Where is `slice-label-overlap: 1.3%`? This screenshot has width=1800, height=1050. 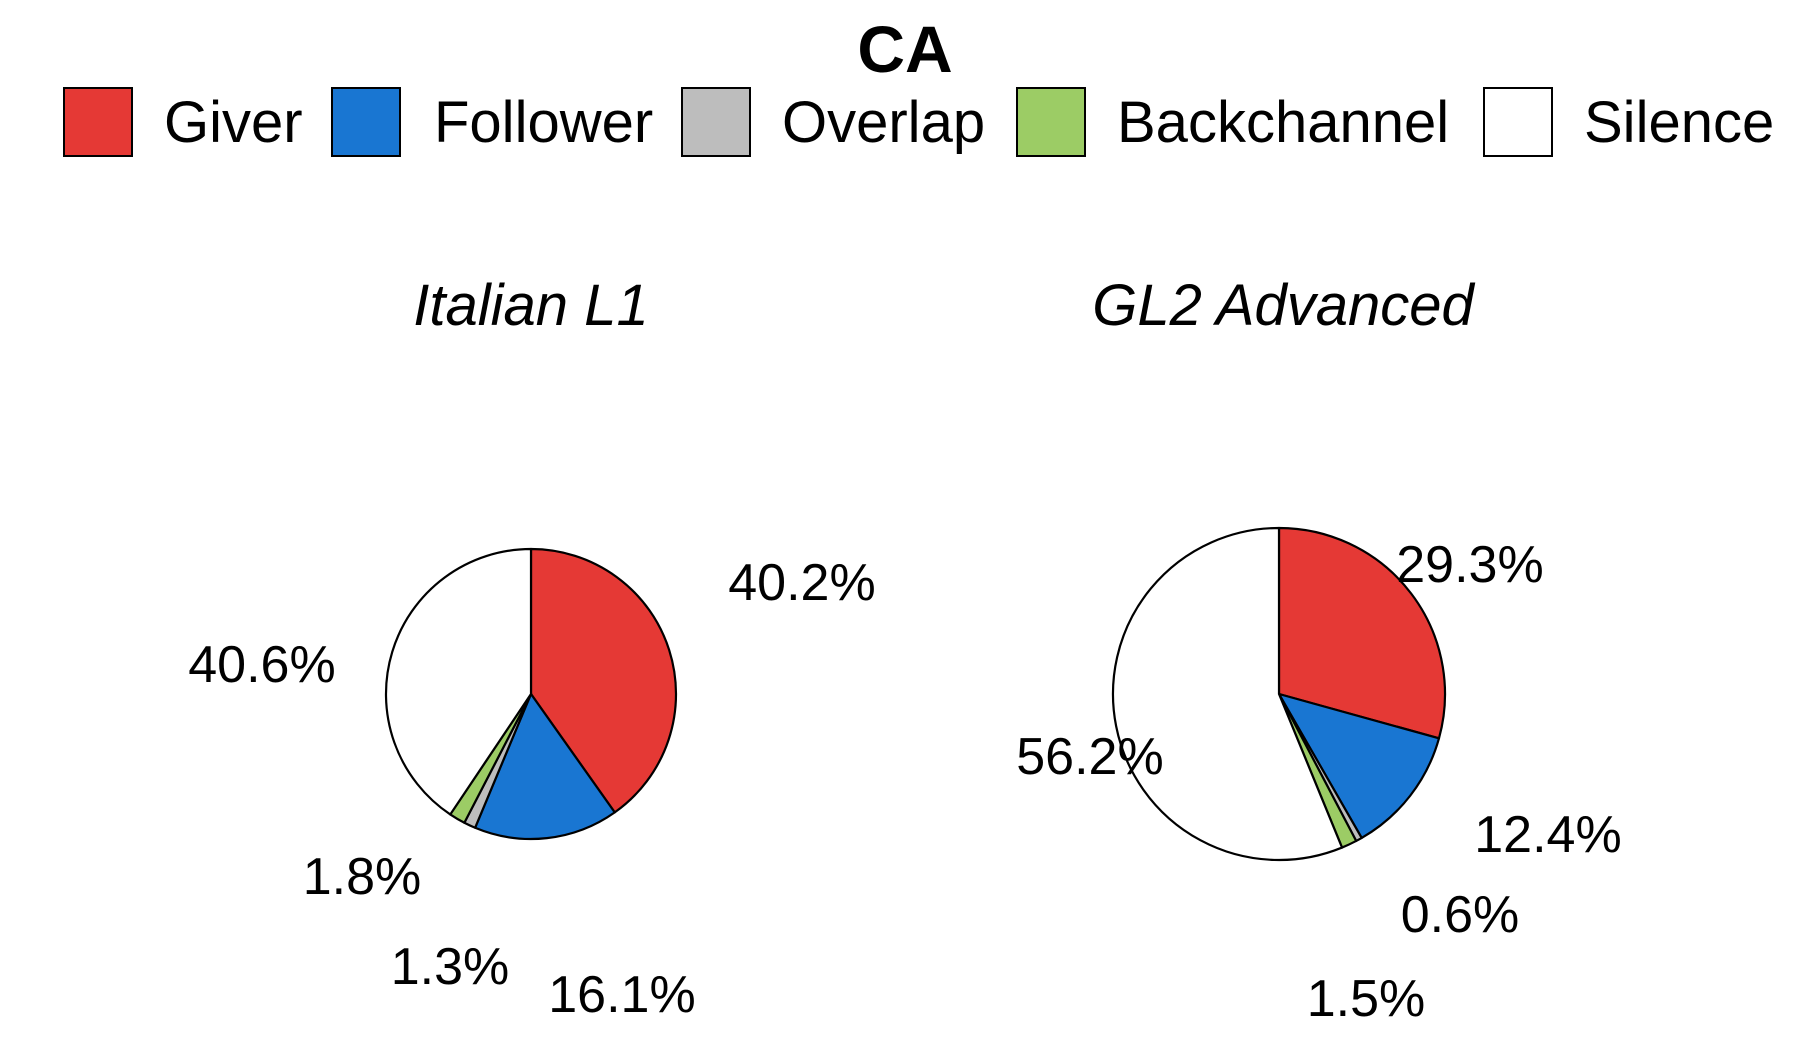
slice-label-overlap: 1.3% is located at coordinates (450, 967).